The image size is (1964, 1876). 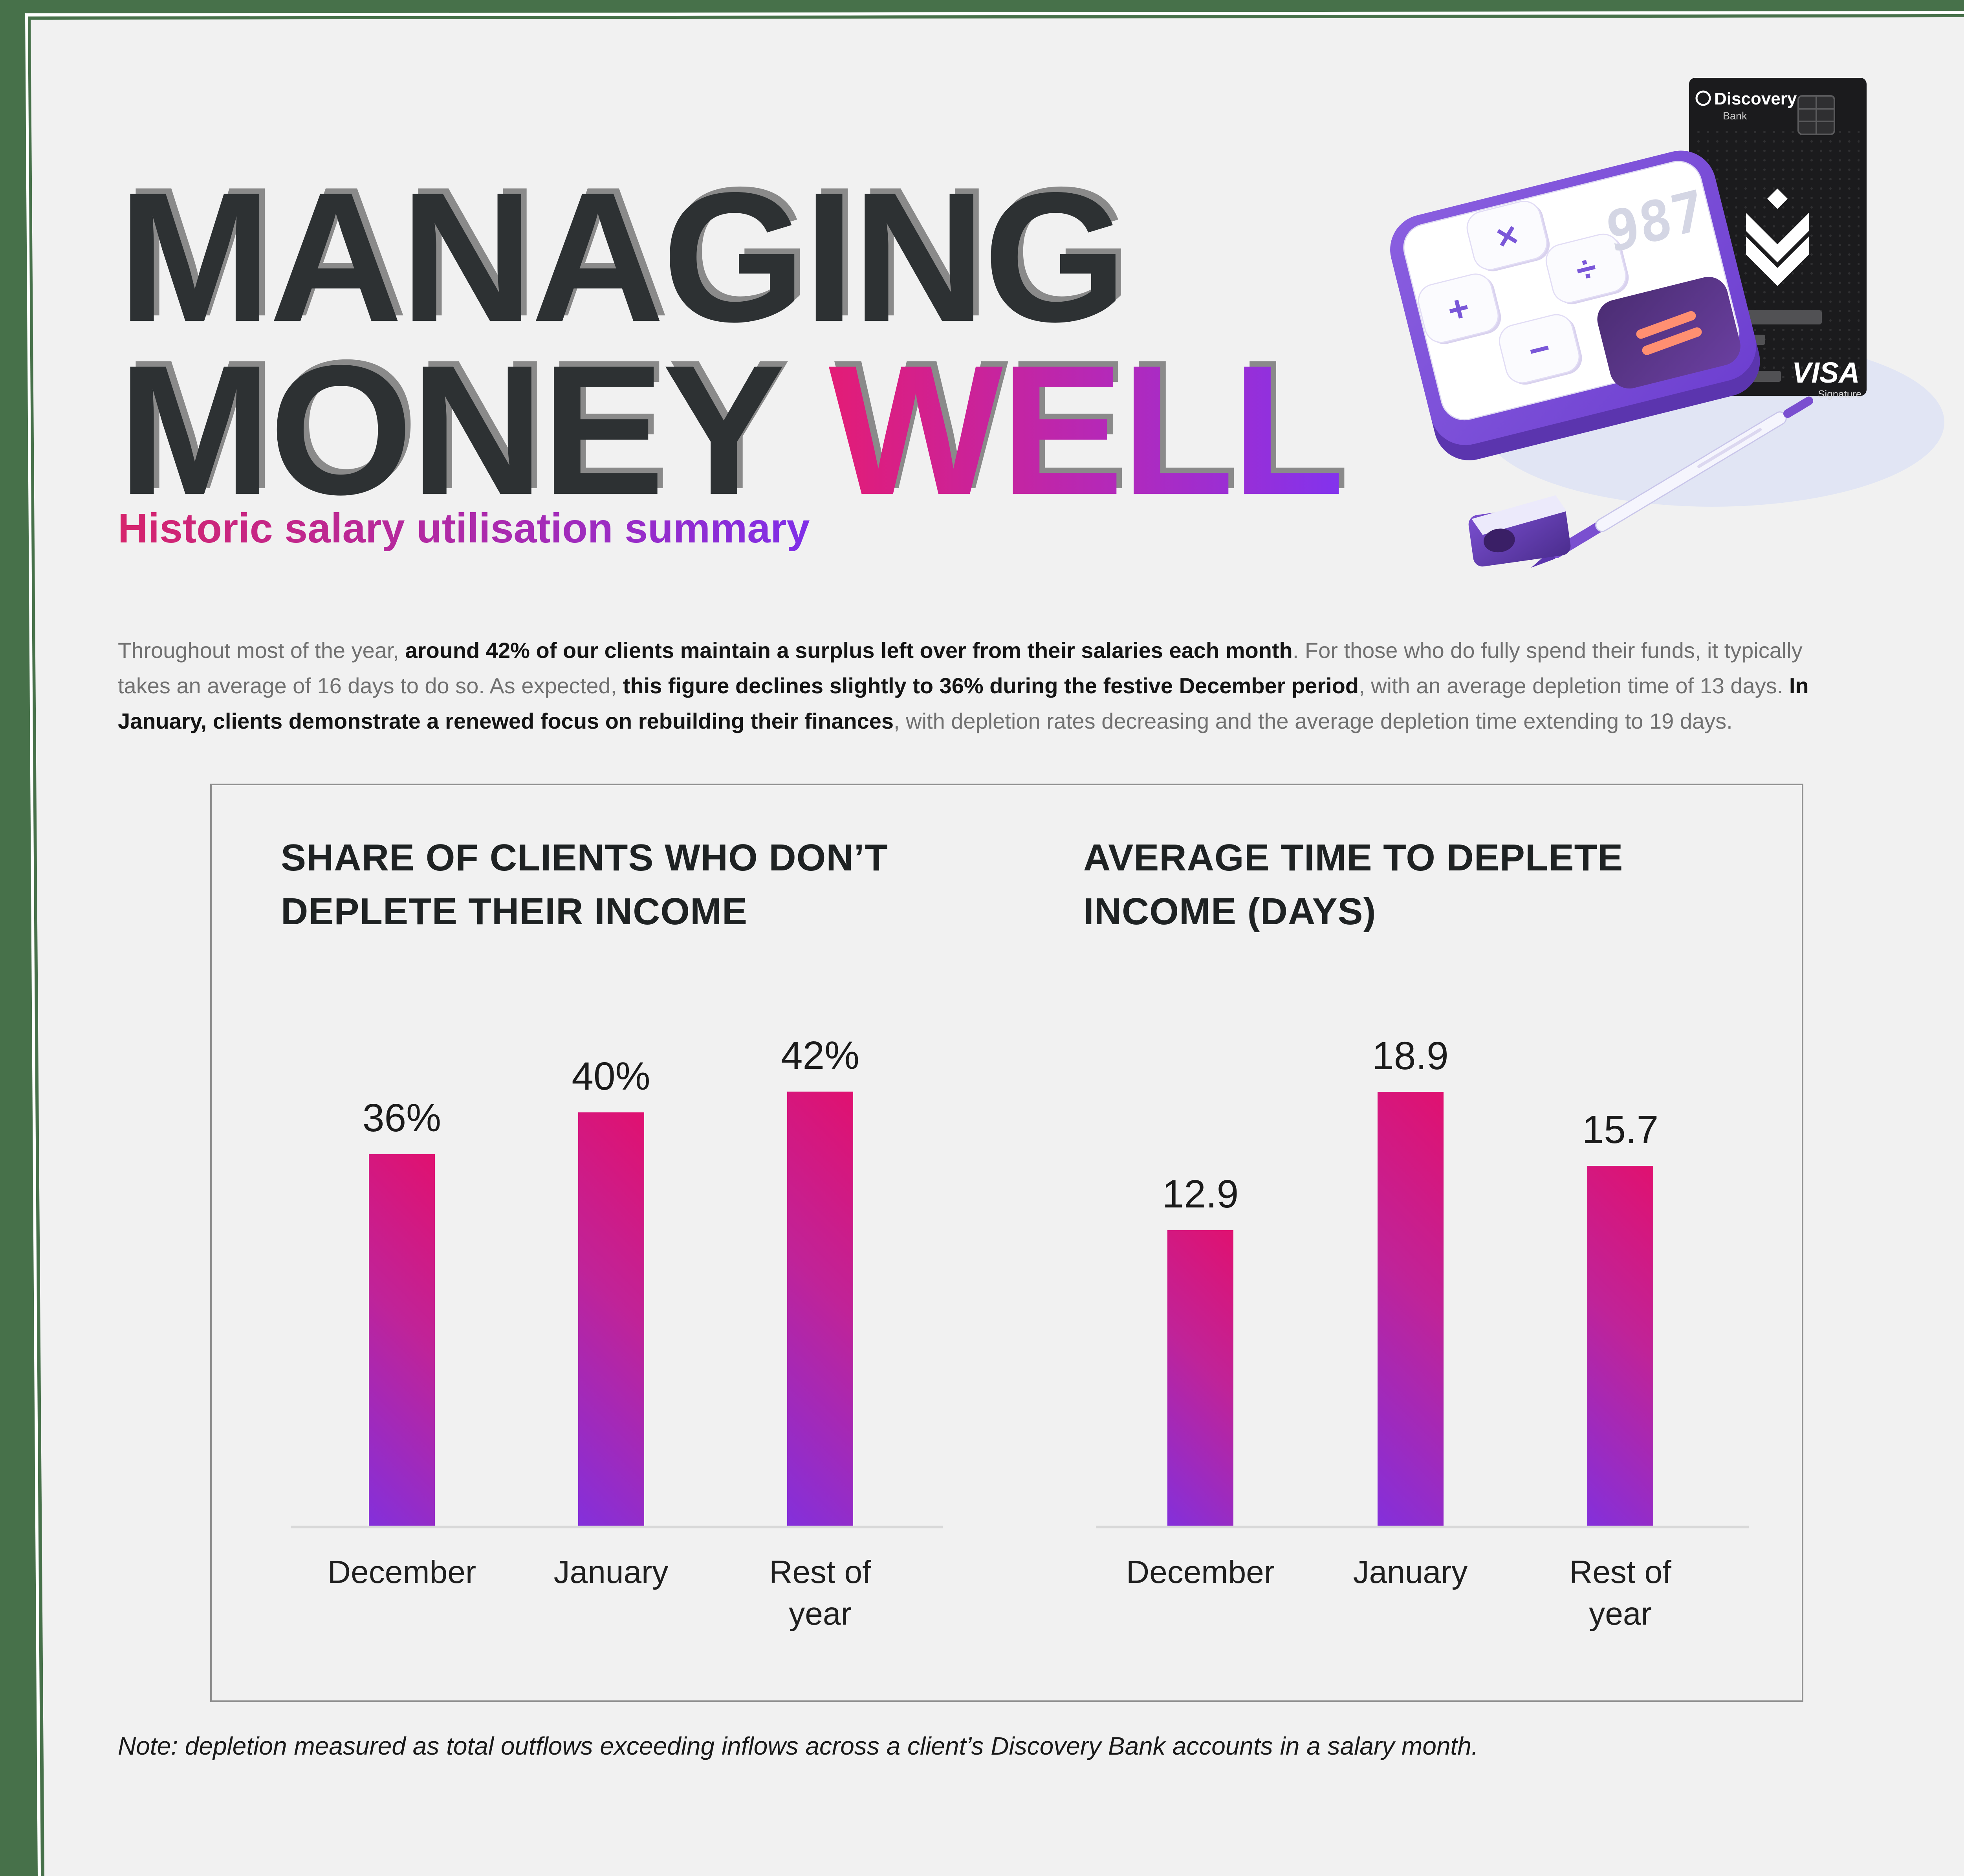 I want to click on card-network: VISA, so click(x=1826, y=372).